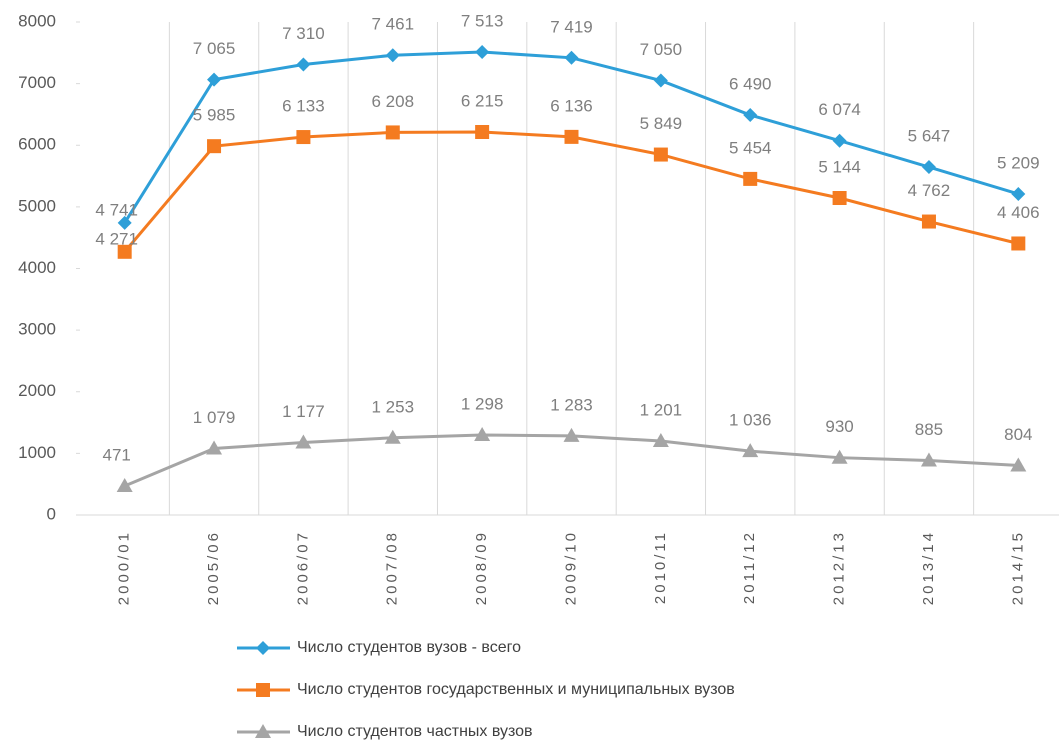 The height and width of the screenshot is (747, 1059). Describe the element at coordinates (1018, 162) in the screenshot. I see `data-label: 5 209` at that location.